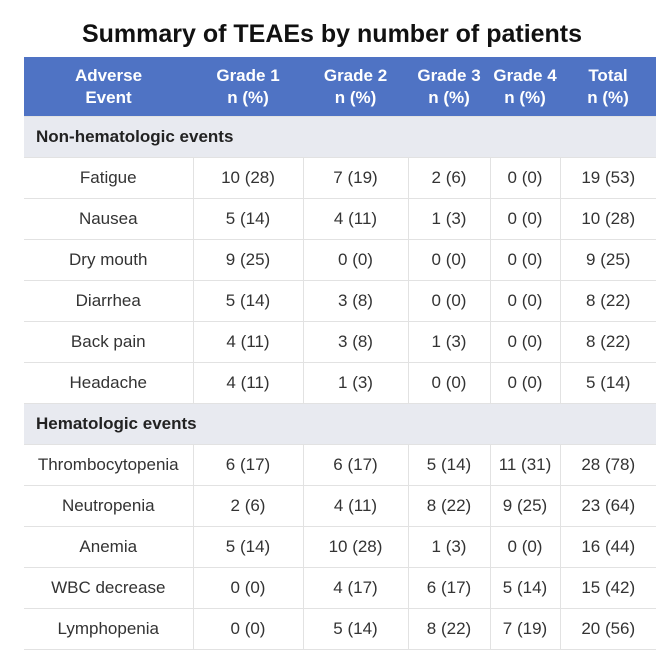  Describe the element at coordinates (607, 547) in the screenshot. I see `count-cell: 16 (44)` at that location.